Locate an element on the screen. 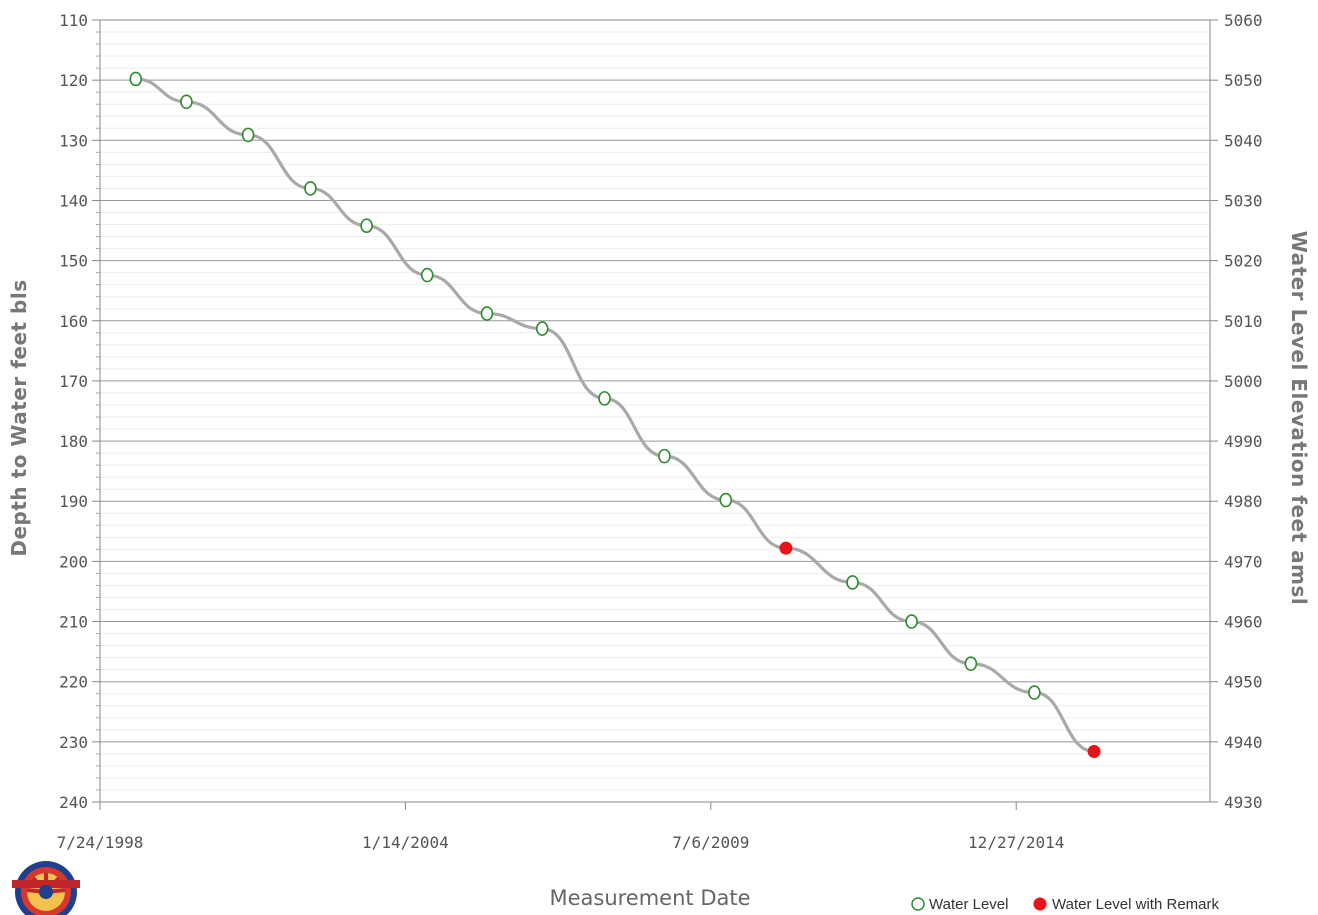  x-axis: 7/24/1998 1/14/2004 7/6/2009 12/27/2014 is located at coordinates (560, 827).